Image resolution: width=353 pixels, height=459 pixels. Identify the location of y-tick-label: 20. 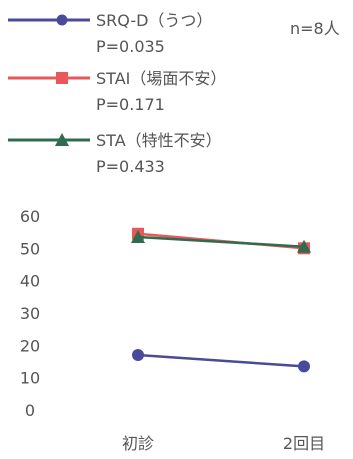
(30, 345).